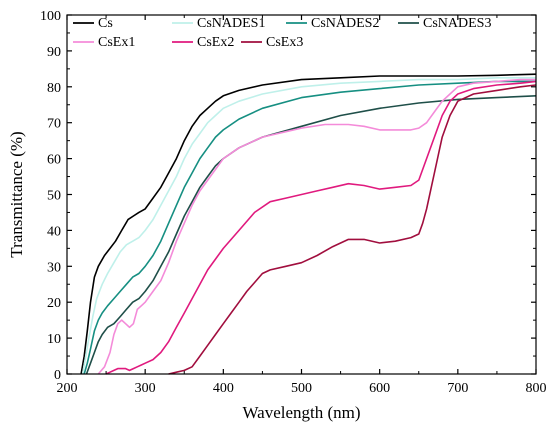  What do you see at coordinates (16, 194) in the screenshot?
I see `y-axis-label: Transmittance (%)` at bounding box center [16, 194].